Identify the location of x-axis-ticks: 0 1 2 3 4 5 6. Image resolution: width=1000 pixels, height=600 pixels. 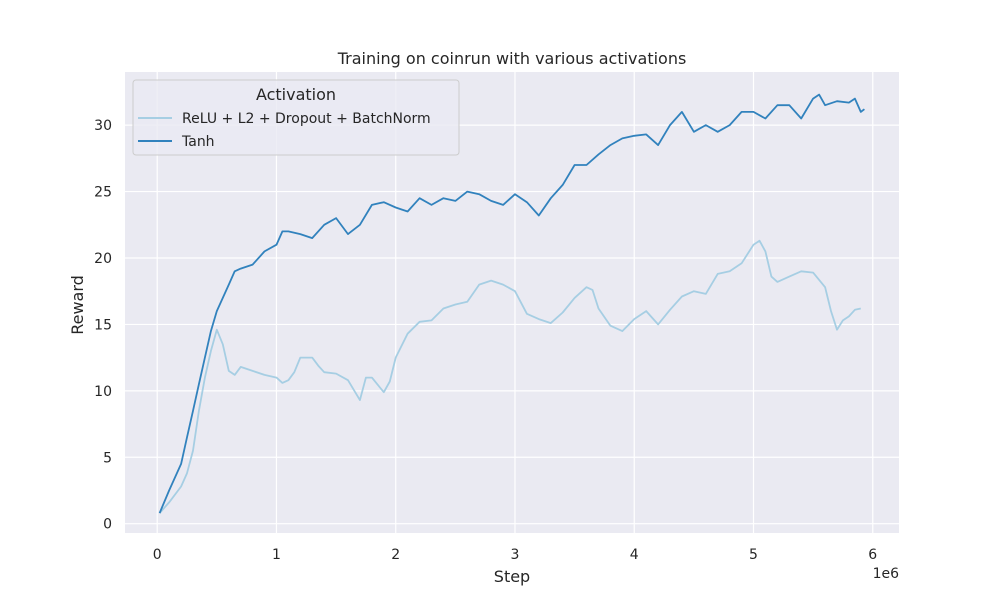
(515, 555).